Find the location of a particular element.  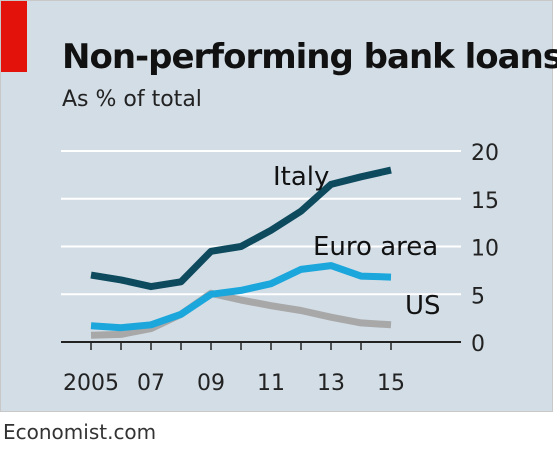

series-line-italy is located at coordinates (241, 228).